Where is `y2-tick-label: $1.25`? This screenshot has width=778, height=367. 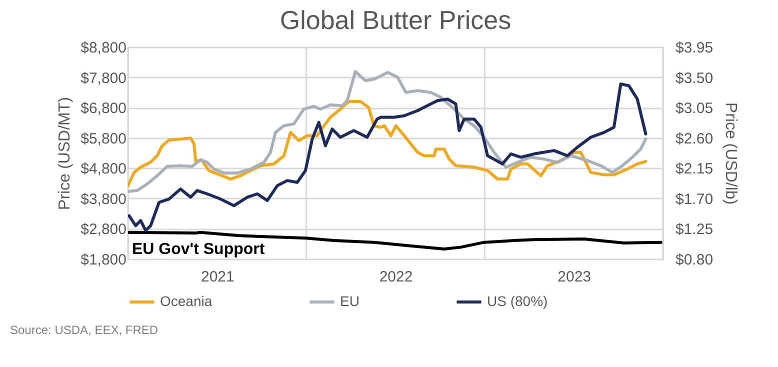
y2-tick-label: $1.25 is located at coordinates (695, 229).